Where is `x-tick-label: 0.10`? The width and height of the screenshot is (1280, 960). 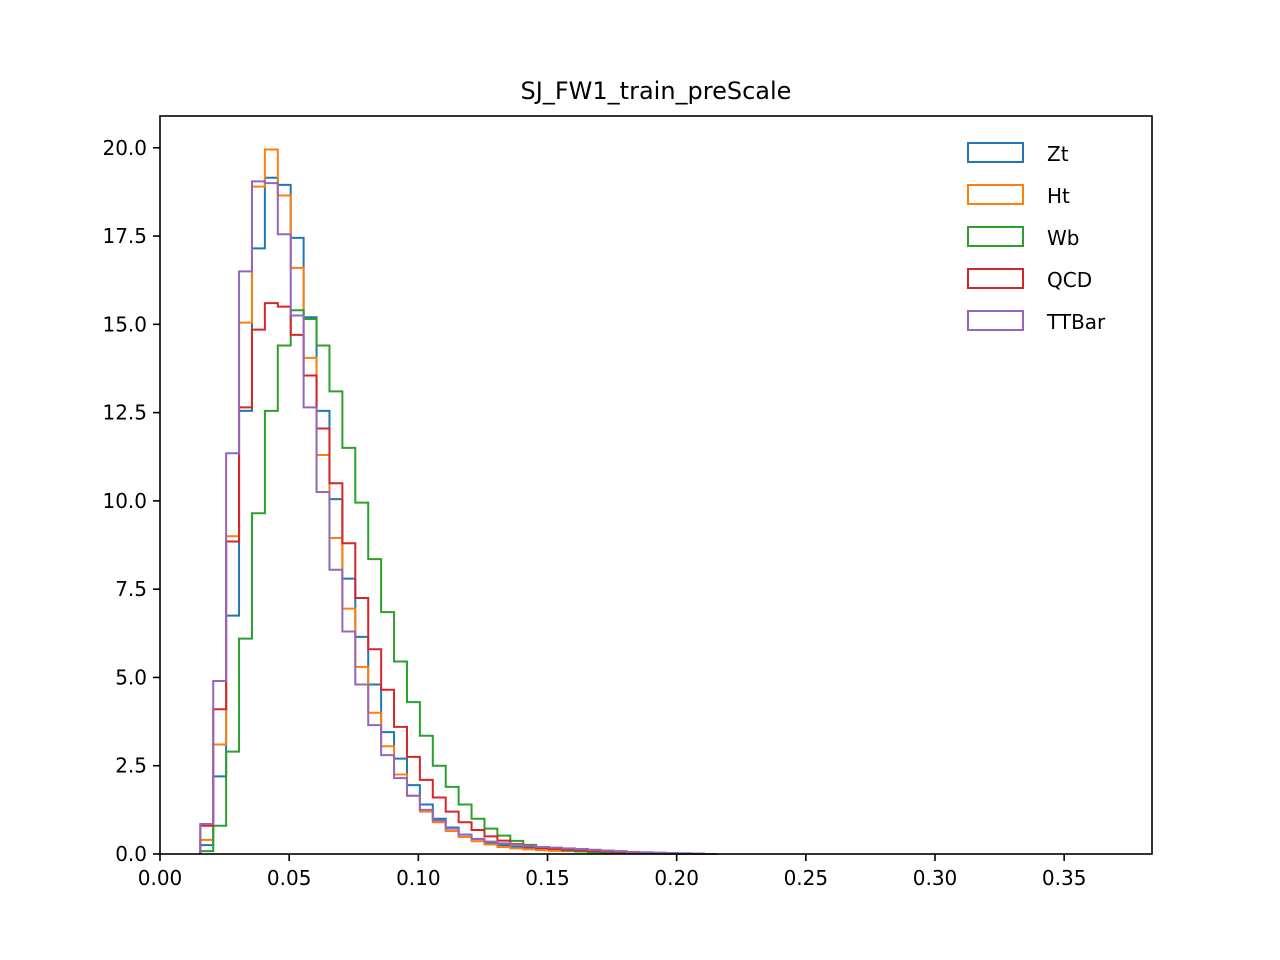 x-tick-label: 0.10 is located at coordinates (418, 878).